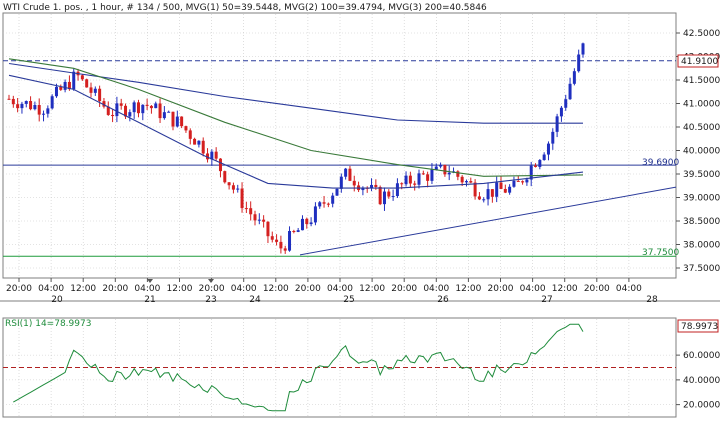  Describe the element at coordinates (701, 356) in the screenshot. I see `rsi-tick-label: 60.0000` at that location.